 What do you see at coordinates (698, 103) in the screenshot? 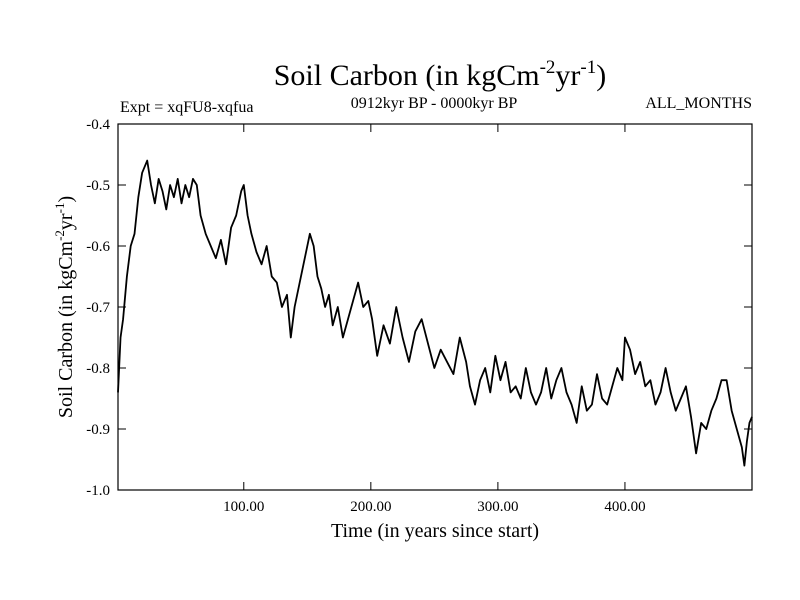
I see `months-label: ALL_MONTHS` at bounding box center [698, 103].